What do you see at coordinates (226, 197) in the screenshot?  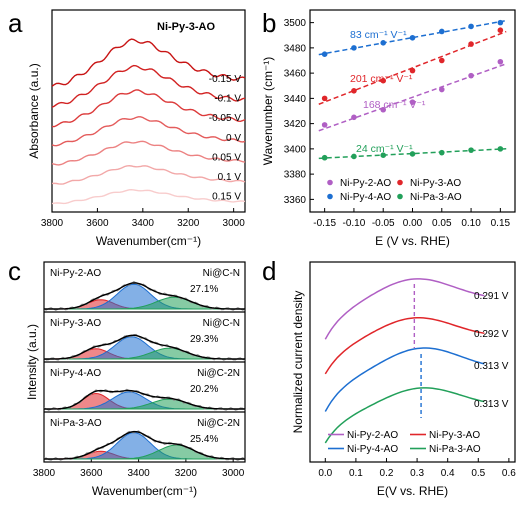 I see `series-label: 0.15 V` at bounding box center [226, 197].